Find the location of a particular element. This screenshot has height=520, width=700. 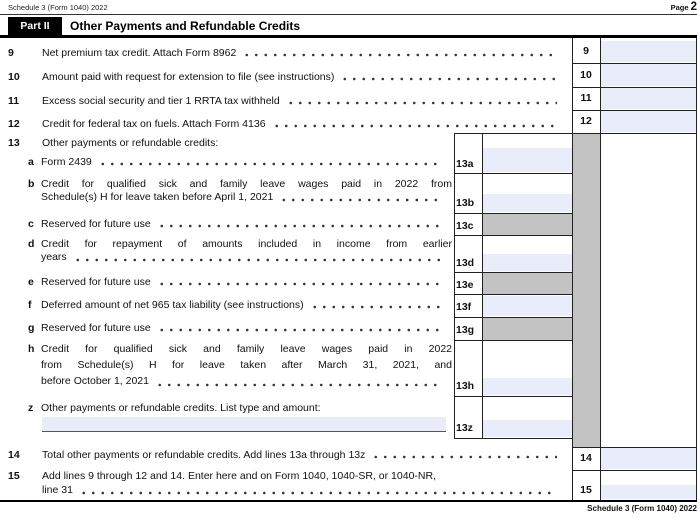

line-13-row: 13 Other payments or refundable credits: is located at coordinates (287, 143).